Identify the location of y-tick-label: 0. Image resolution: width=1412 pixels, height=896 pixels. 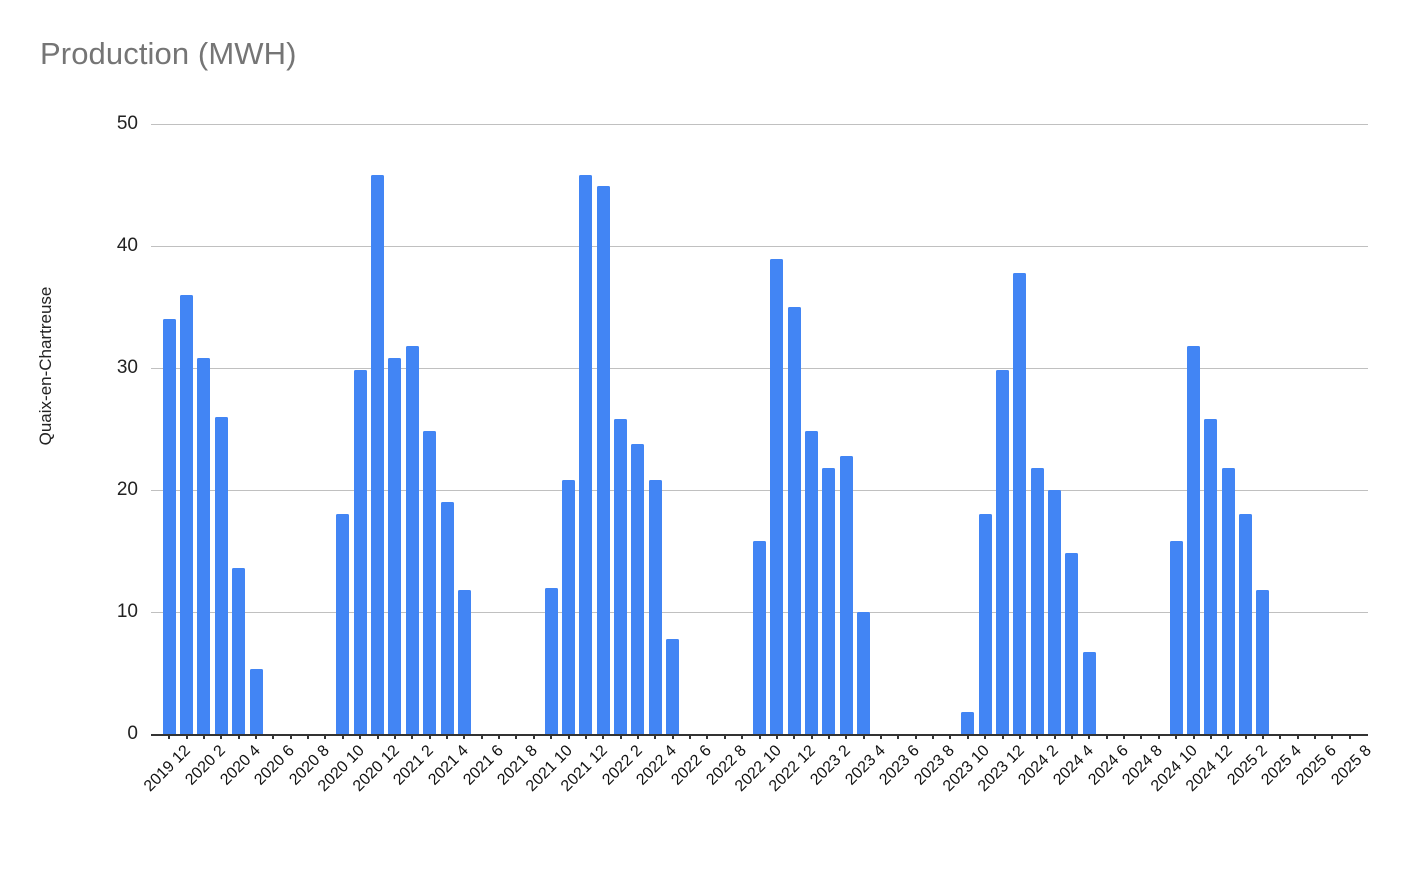
(132, 733).